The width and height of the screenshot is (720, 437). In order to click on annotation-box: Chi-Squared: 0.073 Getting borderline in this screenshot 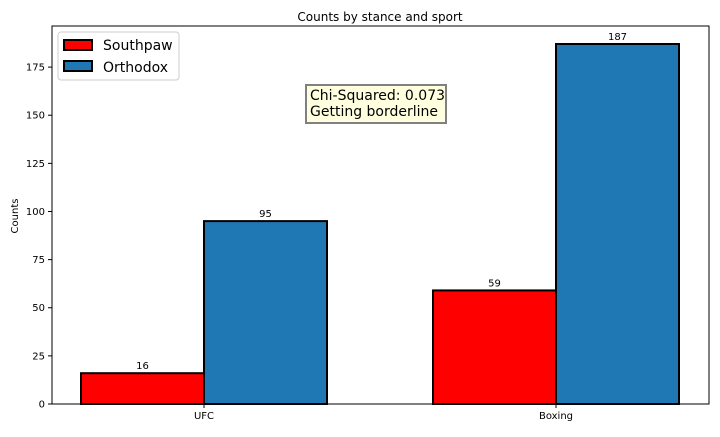, I will do `click(376, 104)`.